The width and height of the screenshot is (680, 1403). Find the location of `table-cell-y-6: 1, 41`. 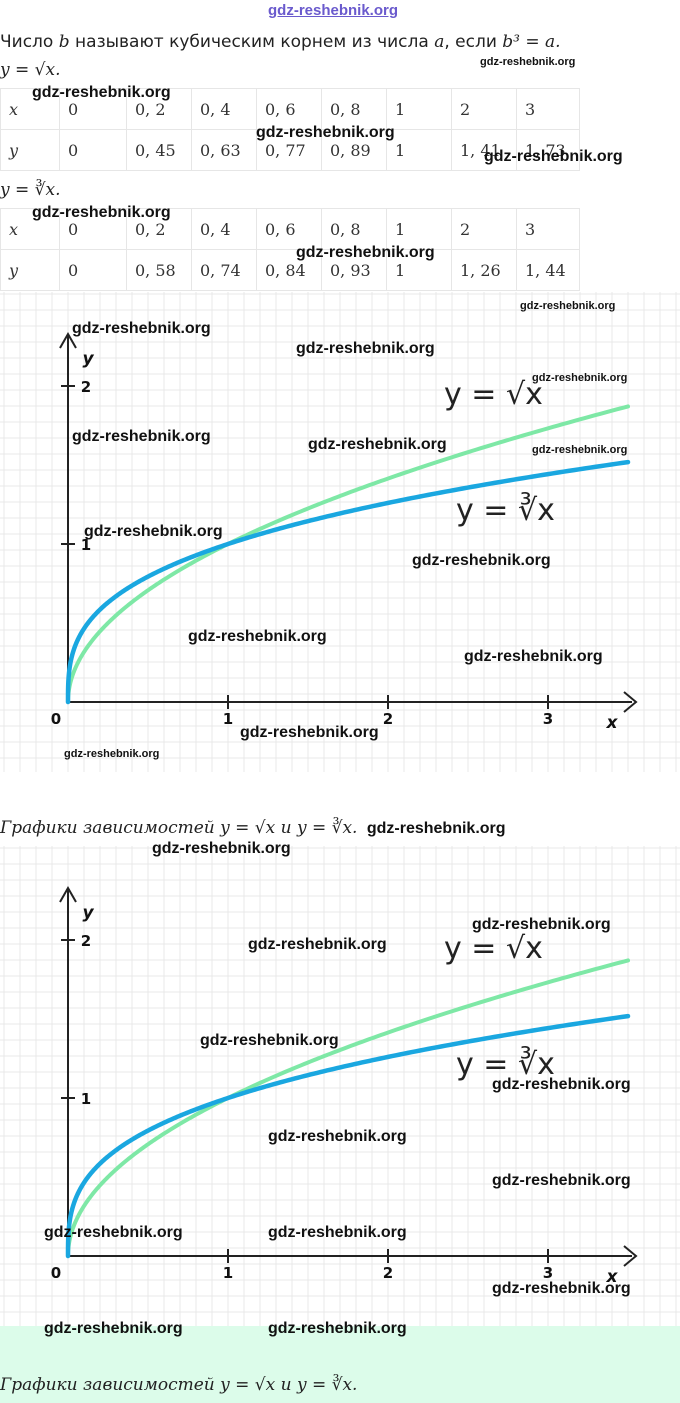

table-cell-y-6: 1, 41 is located at coordinates (484, 150).